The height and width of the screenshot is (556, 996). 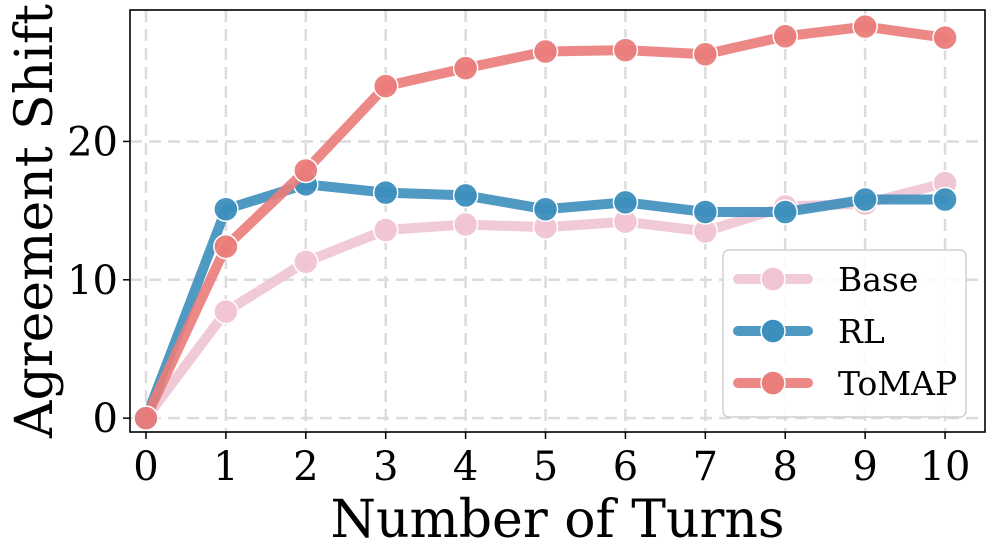 What do you see at coordinates (557, 520) in the screenshot?
I see `x-axis-title: Number of Turns` at bounding box center [557, 520].